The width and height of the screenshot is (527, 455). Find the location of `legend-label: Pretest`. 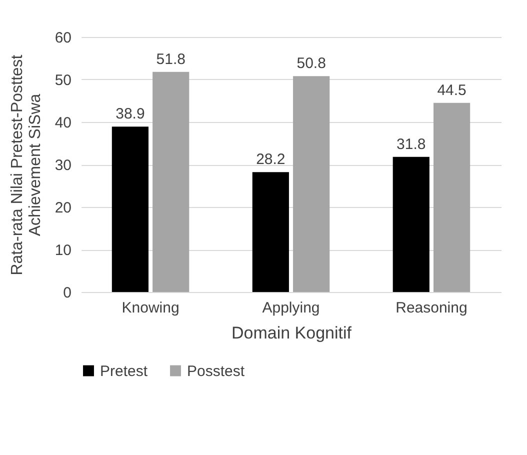

legend-label: Pretest is located at coordinates (124, 371).